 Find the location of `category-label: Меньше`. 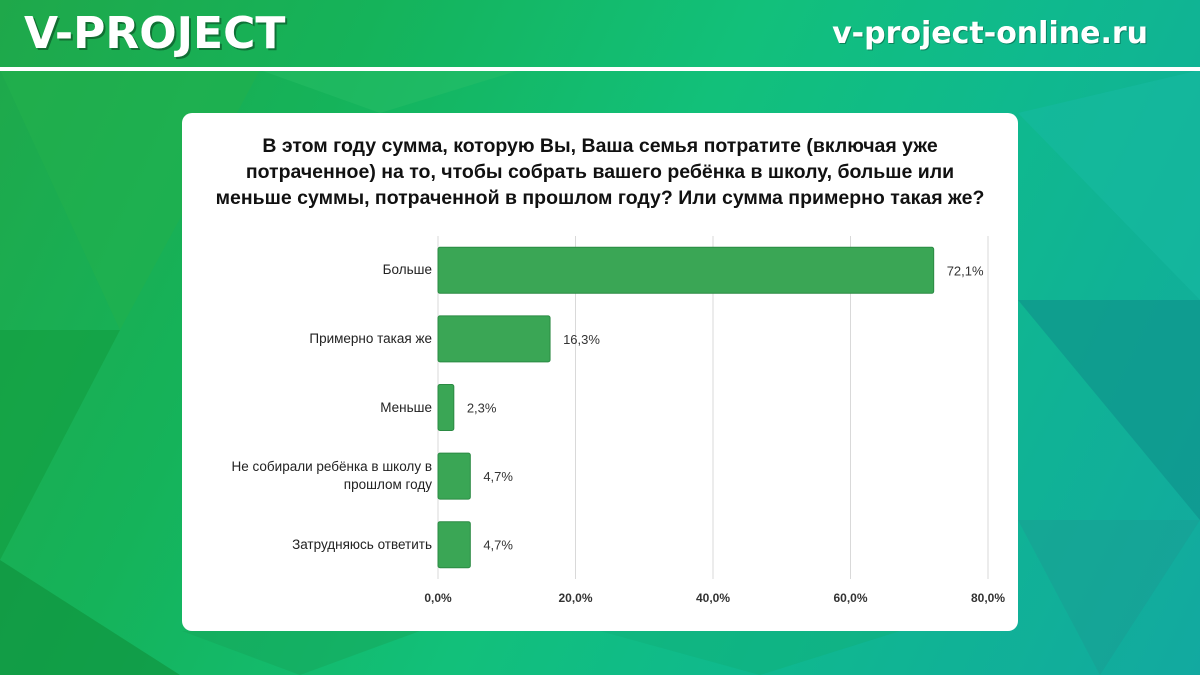

category-label: Меньше is located at coordinates (307, 408).